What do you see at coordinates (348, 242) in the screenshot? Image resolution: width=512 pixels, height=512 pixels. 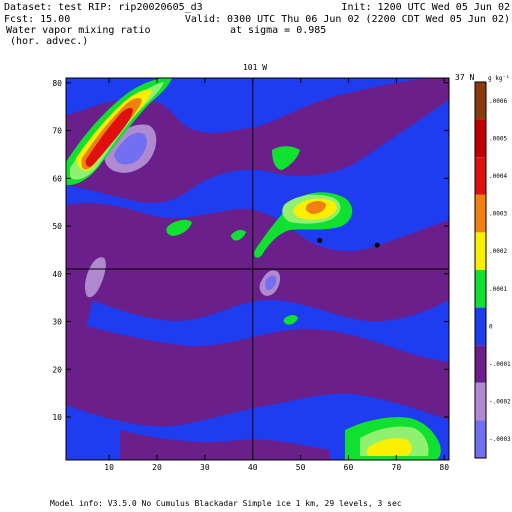 I see `station-points` at bounding box center [348, 242].